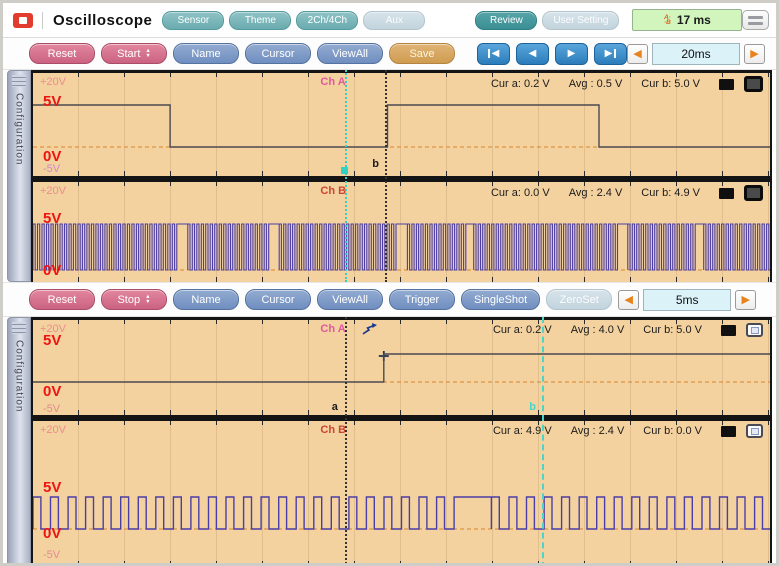 This screenshot has height=566, width=779. What do you see at coordinates (756, 20) in the screenshot?
I see `menu-icon` at bounding box center [756, 20].